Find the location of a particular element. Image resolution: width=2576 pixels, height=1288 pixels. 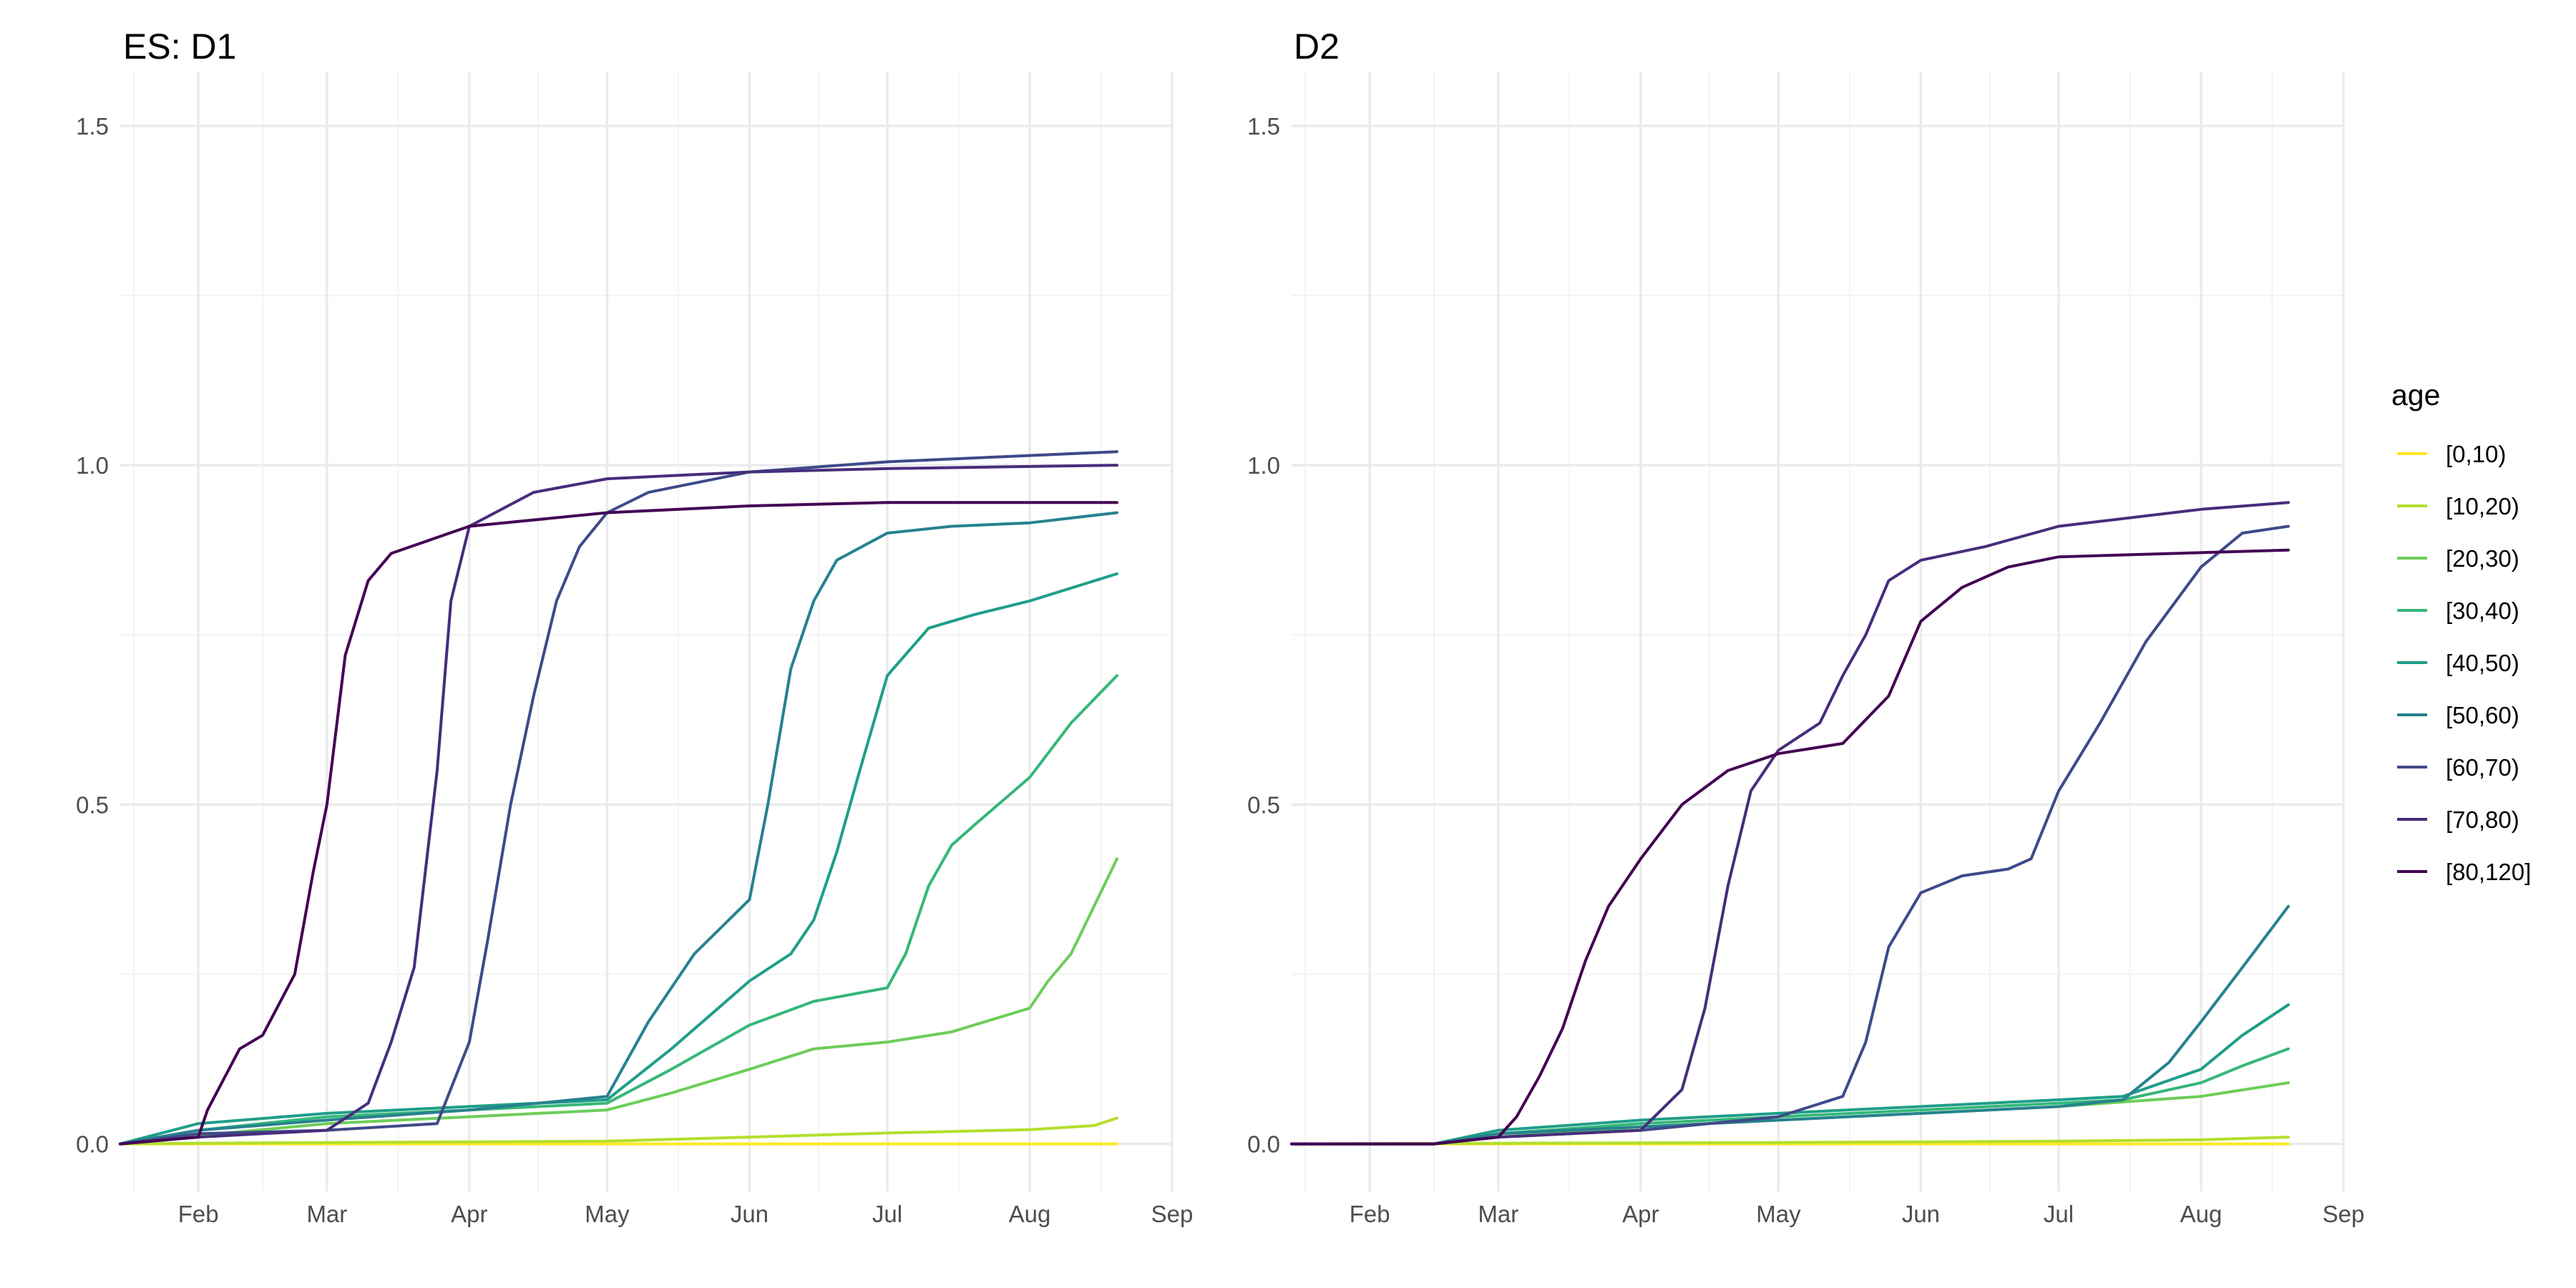

legend-label: [40,50) is located at coordinates (2482, 663).